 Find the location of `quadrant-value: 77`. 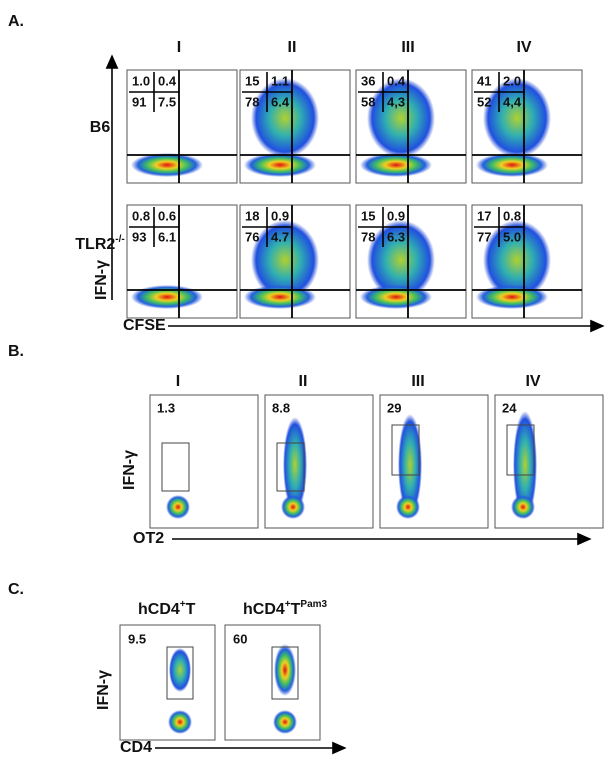

quadrant-value: 77 is located at coordinates (484, 236).